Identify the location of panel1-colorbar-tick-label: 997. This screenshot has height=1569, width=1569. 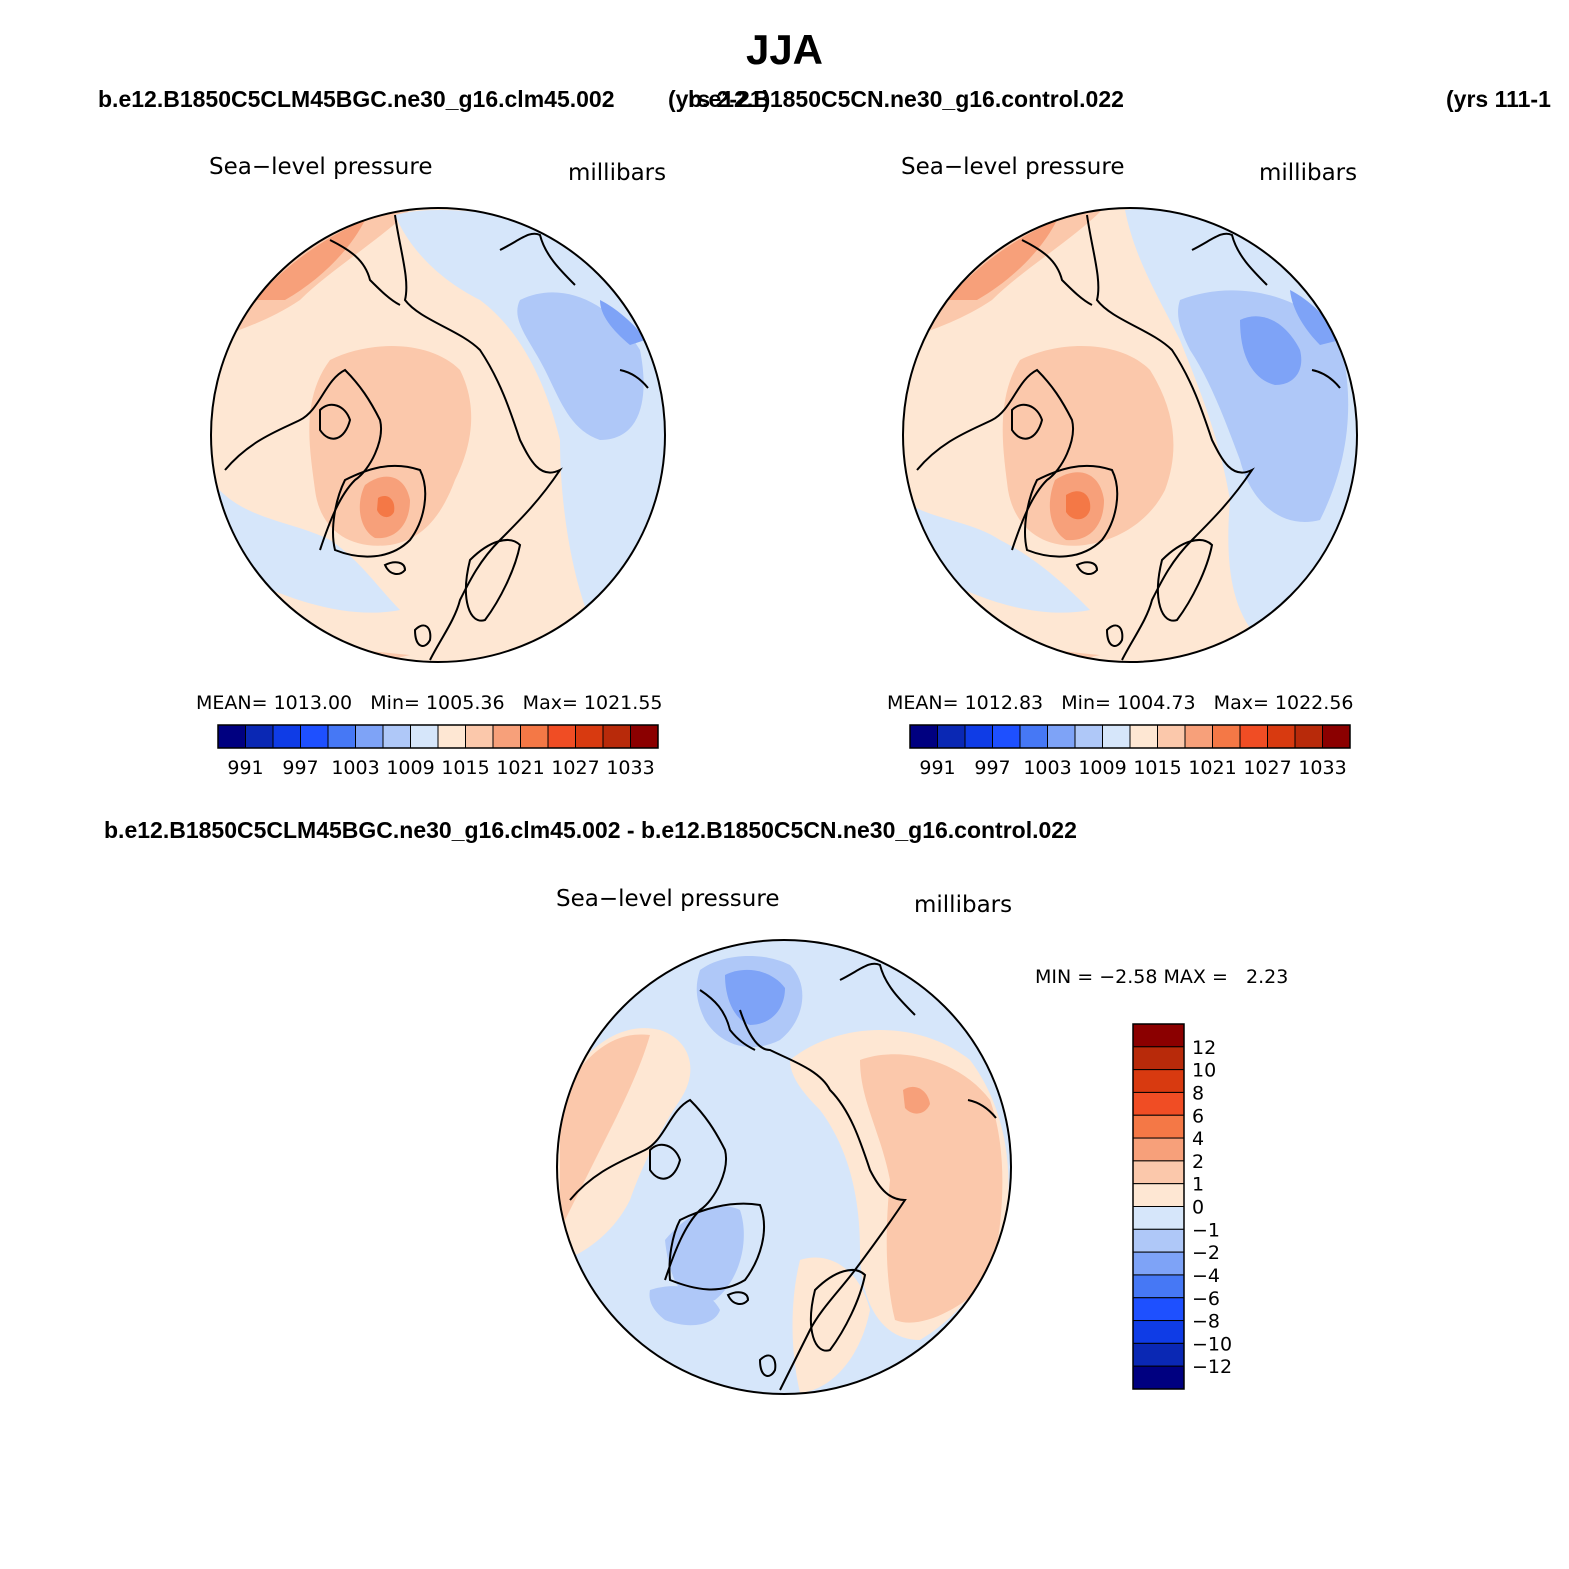
(300, 768).